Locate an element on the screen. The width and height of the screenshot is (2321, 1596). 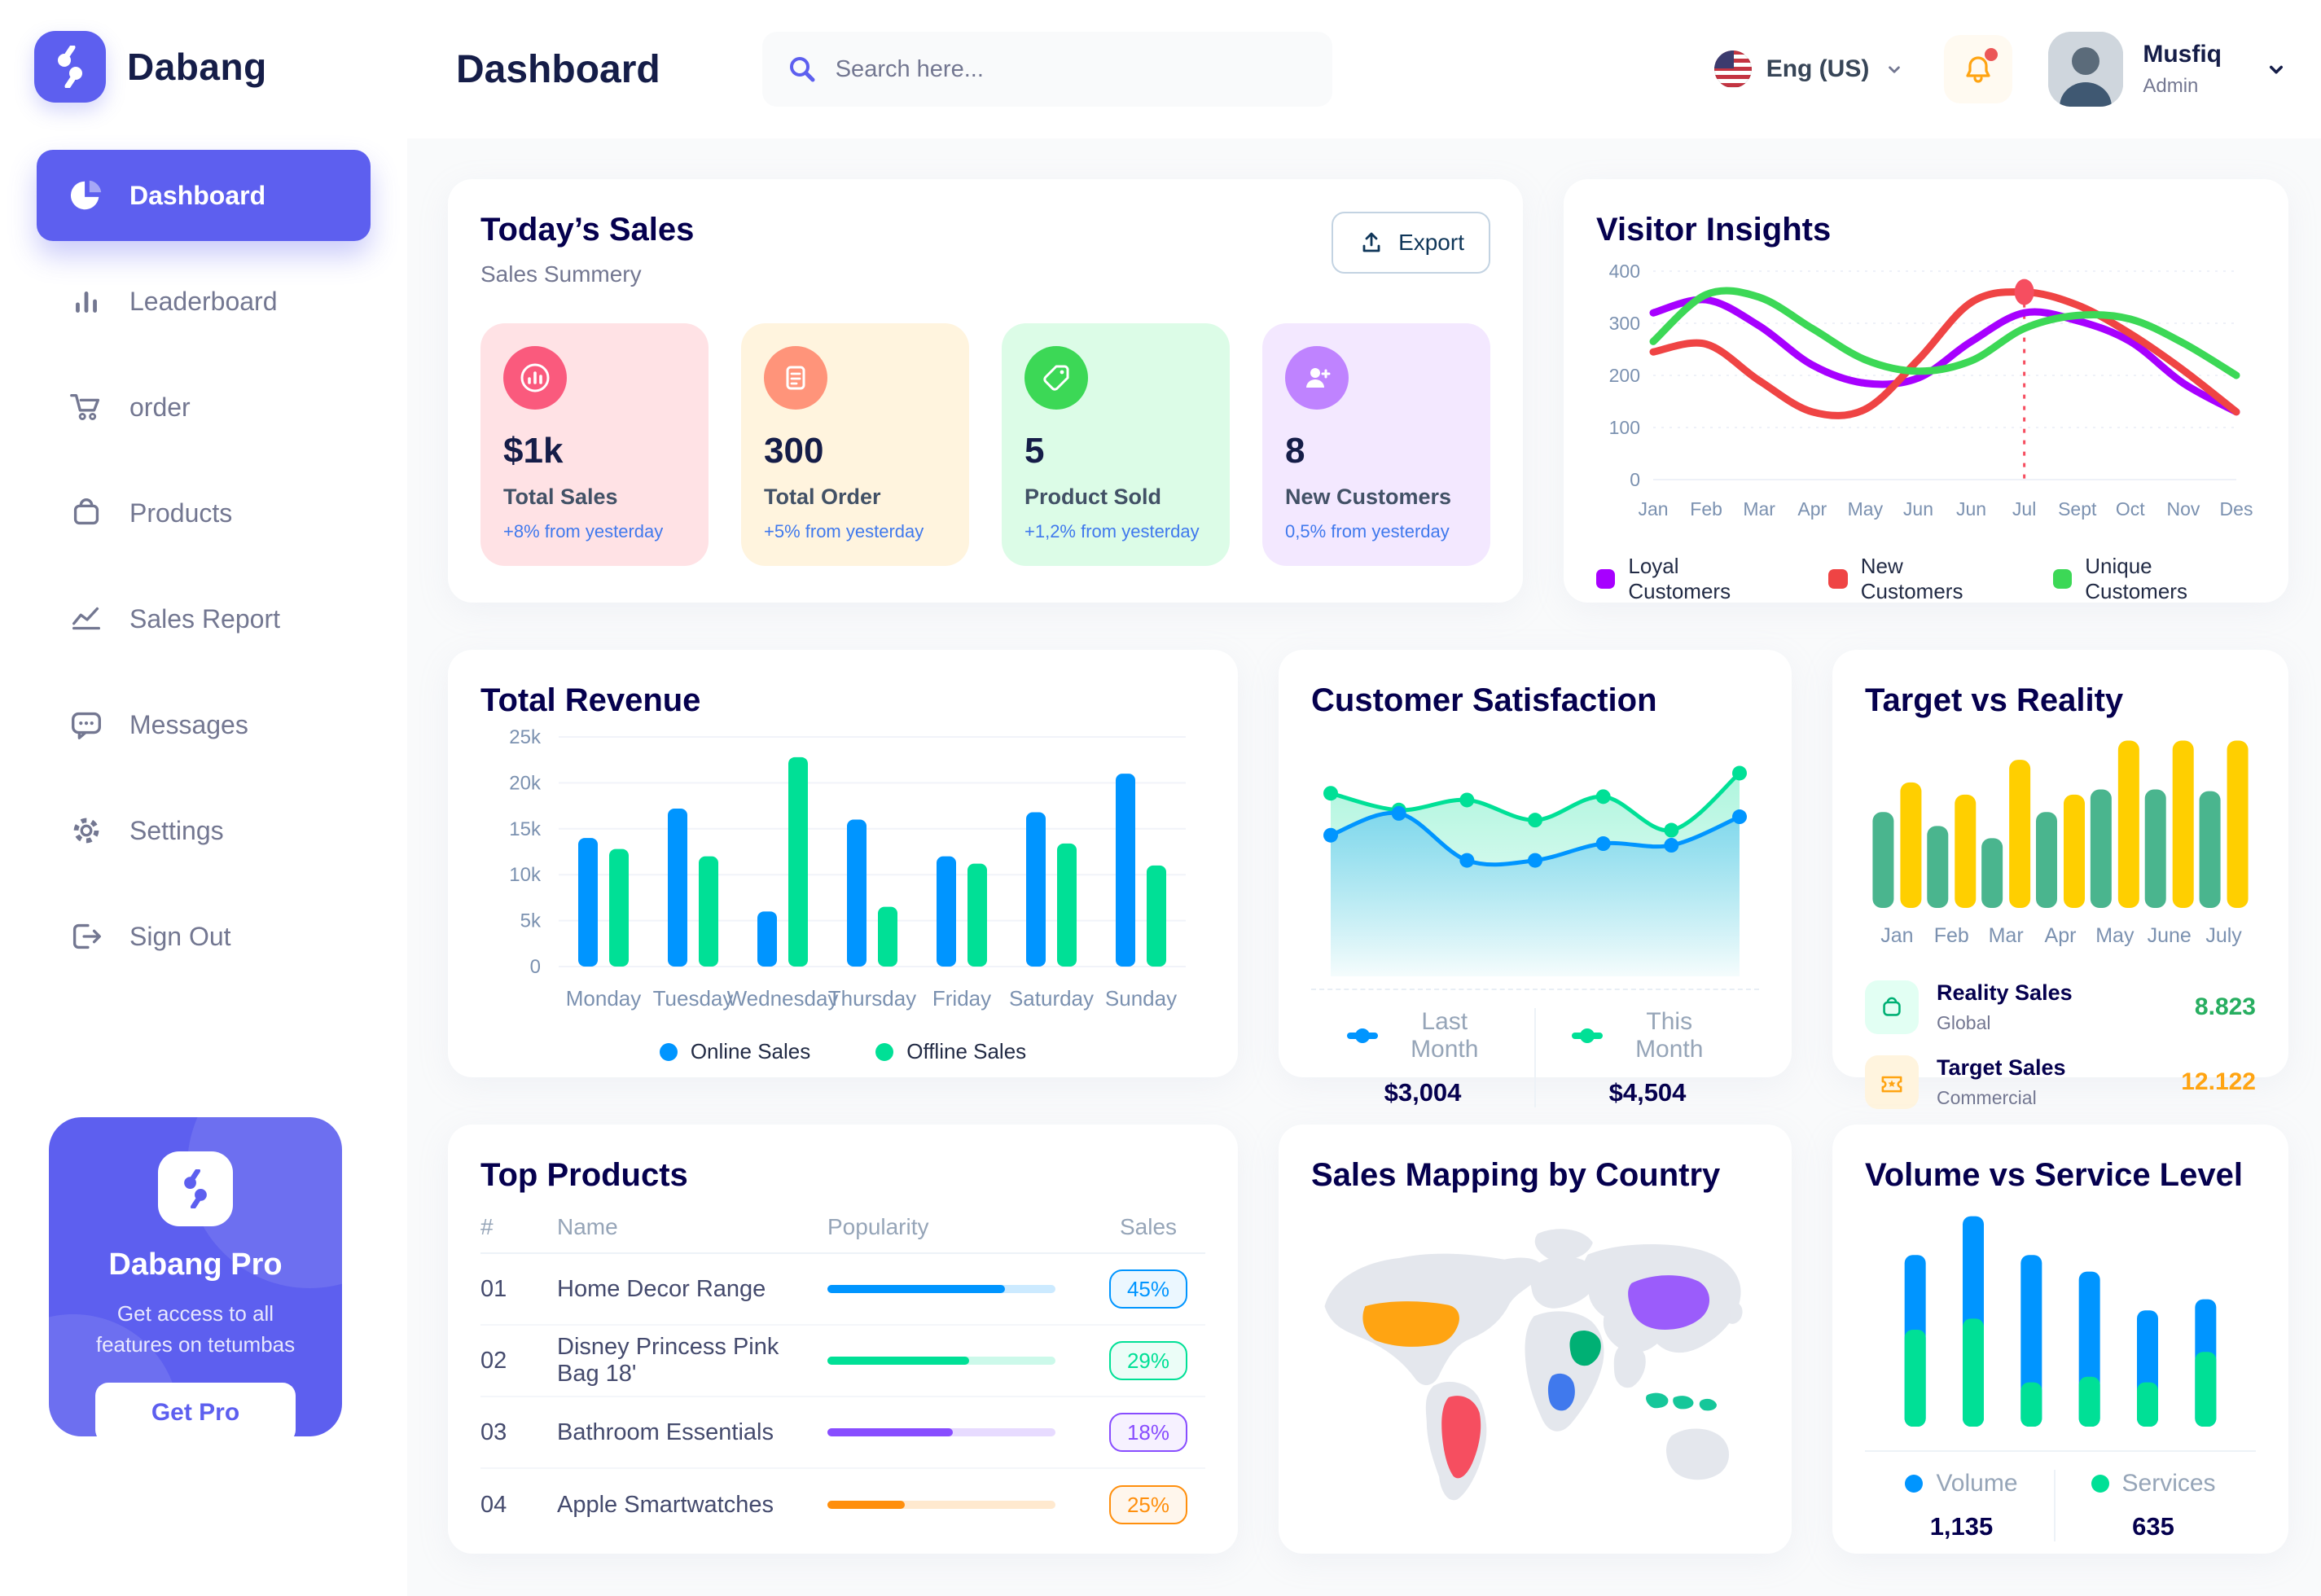
metric-product-sold: 5 Product Sold +1,2% from yesterday is located at coordinates (1116, 444).